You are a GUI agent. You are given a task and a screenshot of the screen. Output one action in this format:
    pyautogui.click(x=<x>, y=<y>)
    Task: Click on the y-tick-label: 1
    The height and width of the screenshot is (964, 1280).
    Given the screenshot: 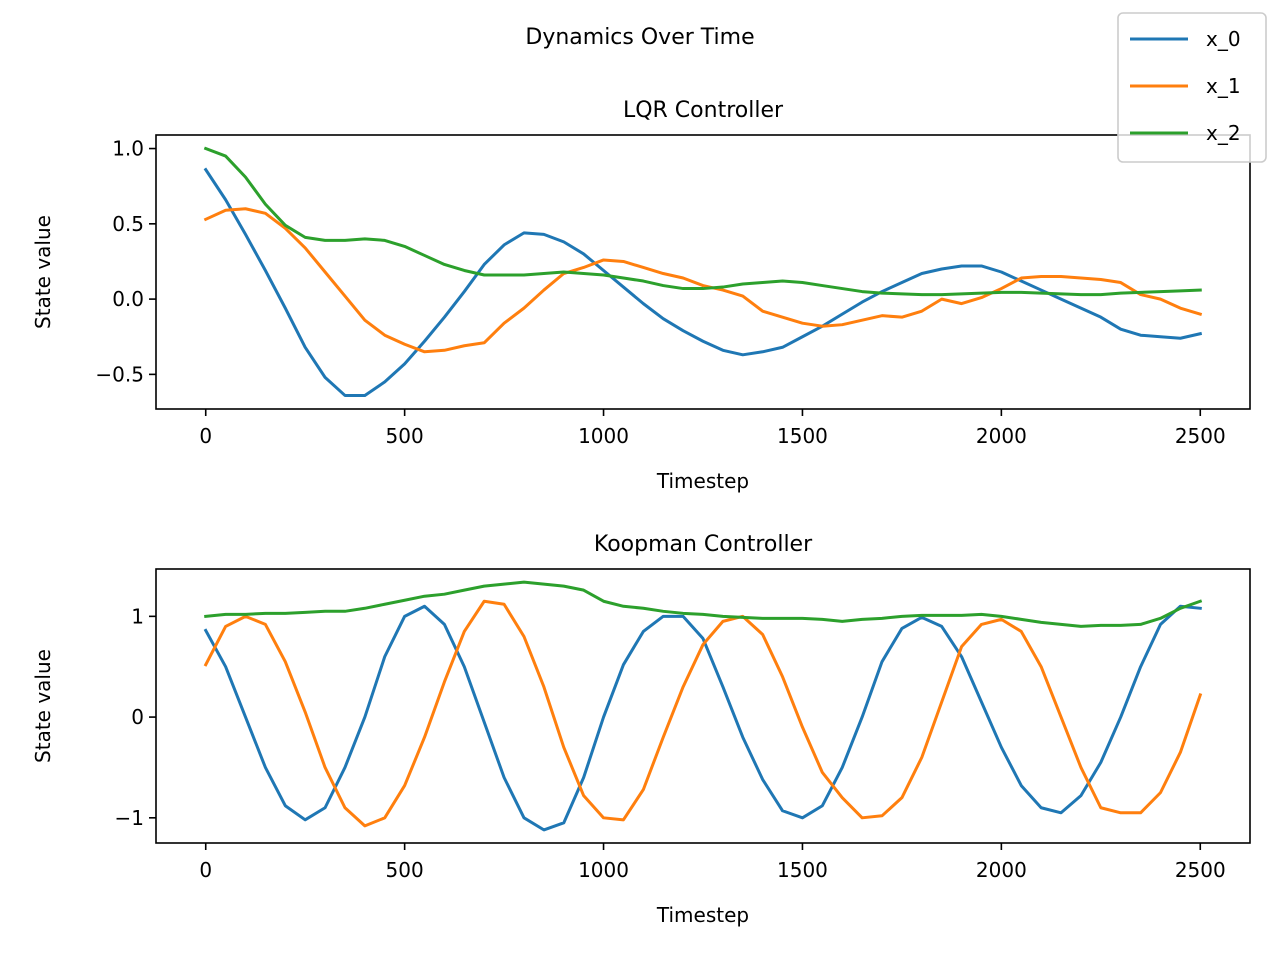 What is the action you would take?
    pyautogui.click(x=137, y=616)
    